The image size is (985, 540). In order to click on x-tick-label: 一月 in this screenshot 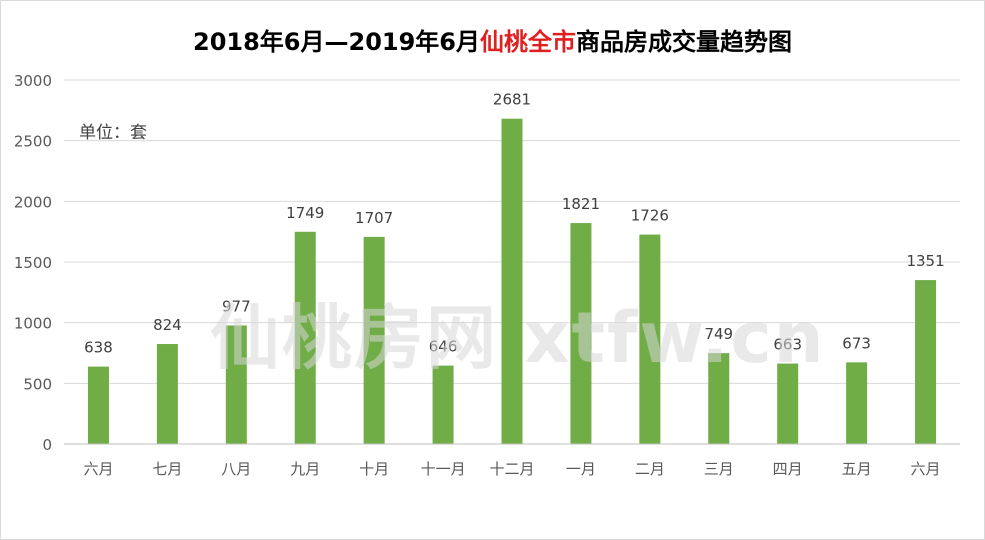, I will do `click(581, 469)`.